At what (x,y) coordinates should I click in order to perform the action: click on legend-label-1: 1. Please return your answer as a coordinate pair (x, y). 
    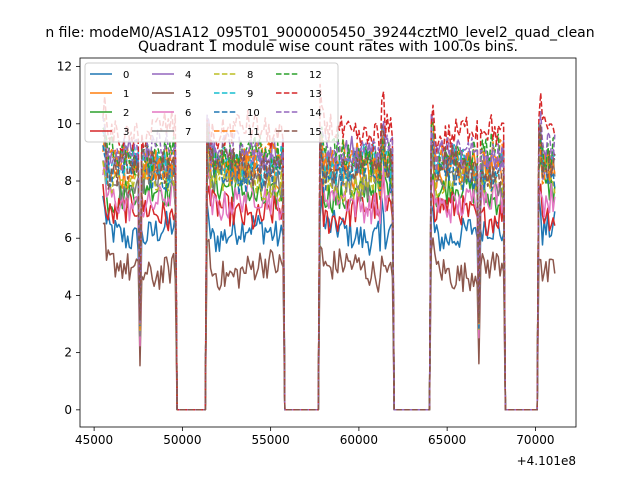
    Looking at the image, I should click on (126, 94).